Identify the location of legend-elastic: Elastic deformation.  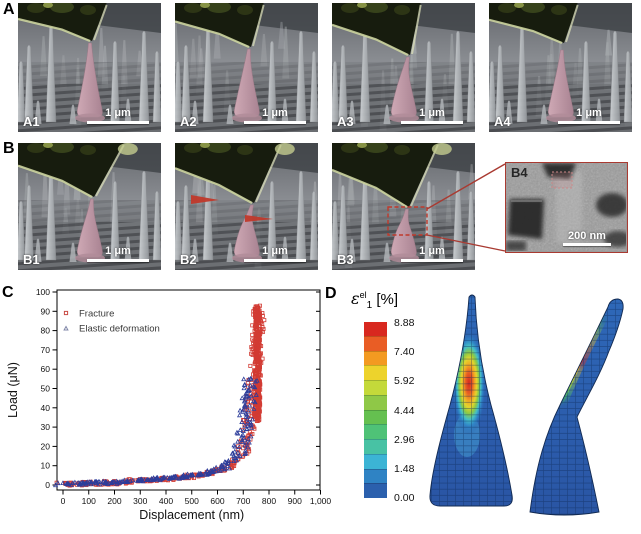
(119, 329).